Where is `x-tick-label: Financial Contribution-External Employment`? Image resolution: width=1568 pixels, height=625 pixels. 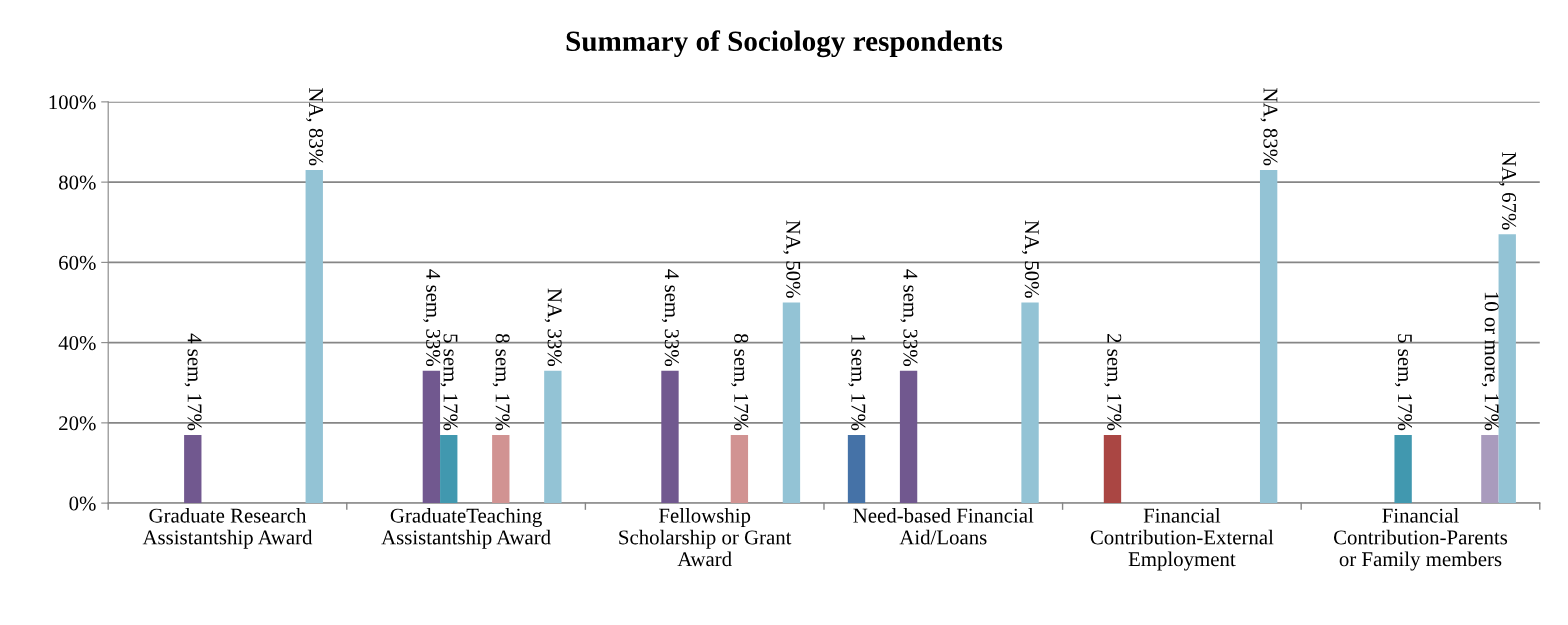 x-tick-label: Financial Contribution-External Employment is located at coordinates (1182, 539).